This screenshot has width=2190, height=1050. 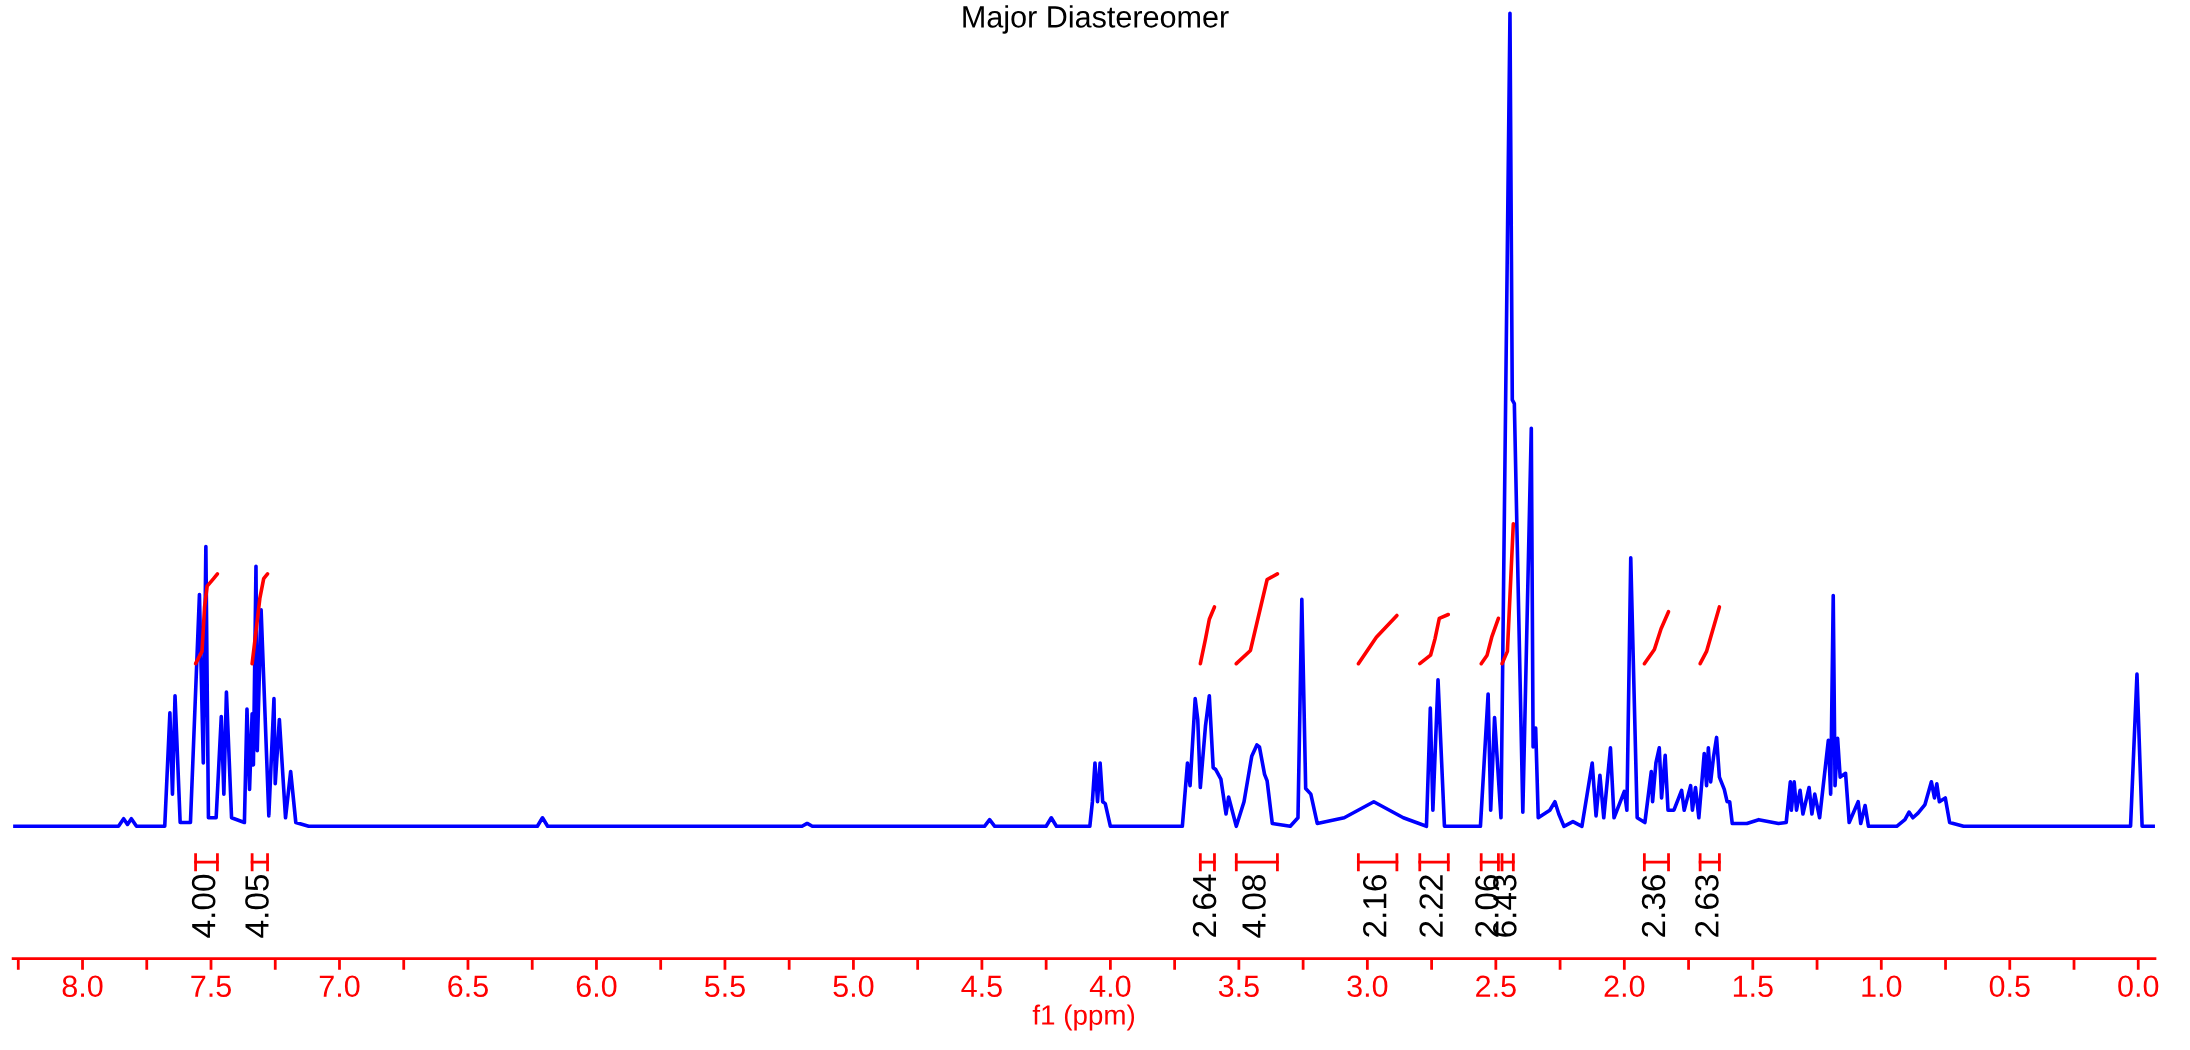 What do you see at coordinates (1238, 986) in the screenshot?
I see `x-tick-label: 3.5` at bounding box center [1238, 986].